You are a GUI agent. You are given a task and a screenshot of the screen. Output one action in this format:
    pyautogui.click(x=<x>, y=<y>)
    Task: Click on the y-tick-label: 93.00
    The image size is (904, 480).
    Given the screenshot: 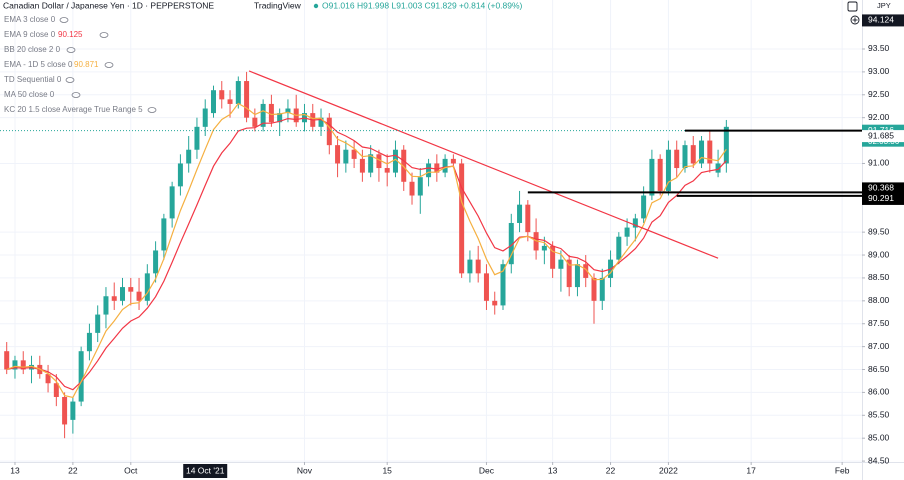 What is the action you would take?
    pyautogui.click(x=879, y=71)
    